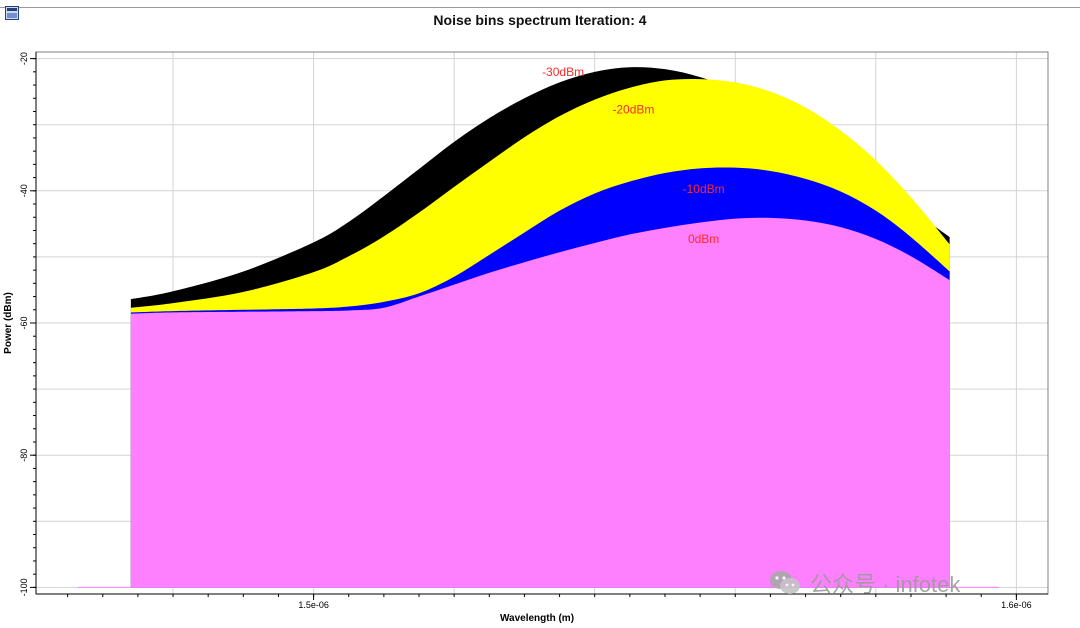 Image resolution: width=1080 pixels, height=628 pixels. What do you see at coordinates (885, 584) in the screenshot?
I see `watermark-text: 公众号 · infotek` at bounding box center [885, 584].